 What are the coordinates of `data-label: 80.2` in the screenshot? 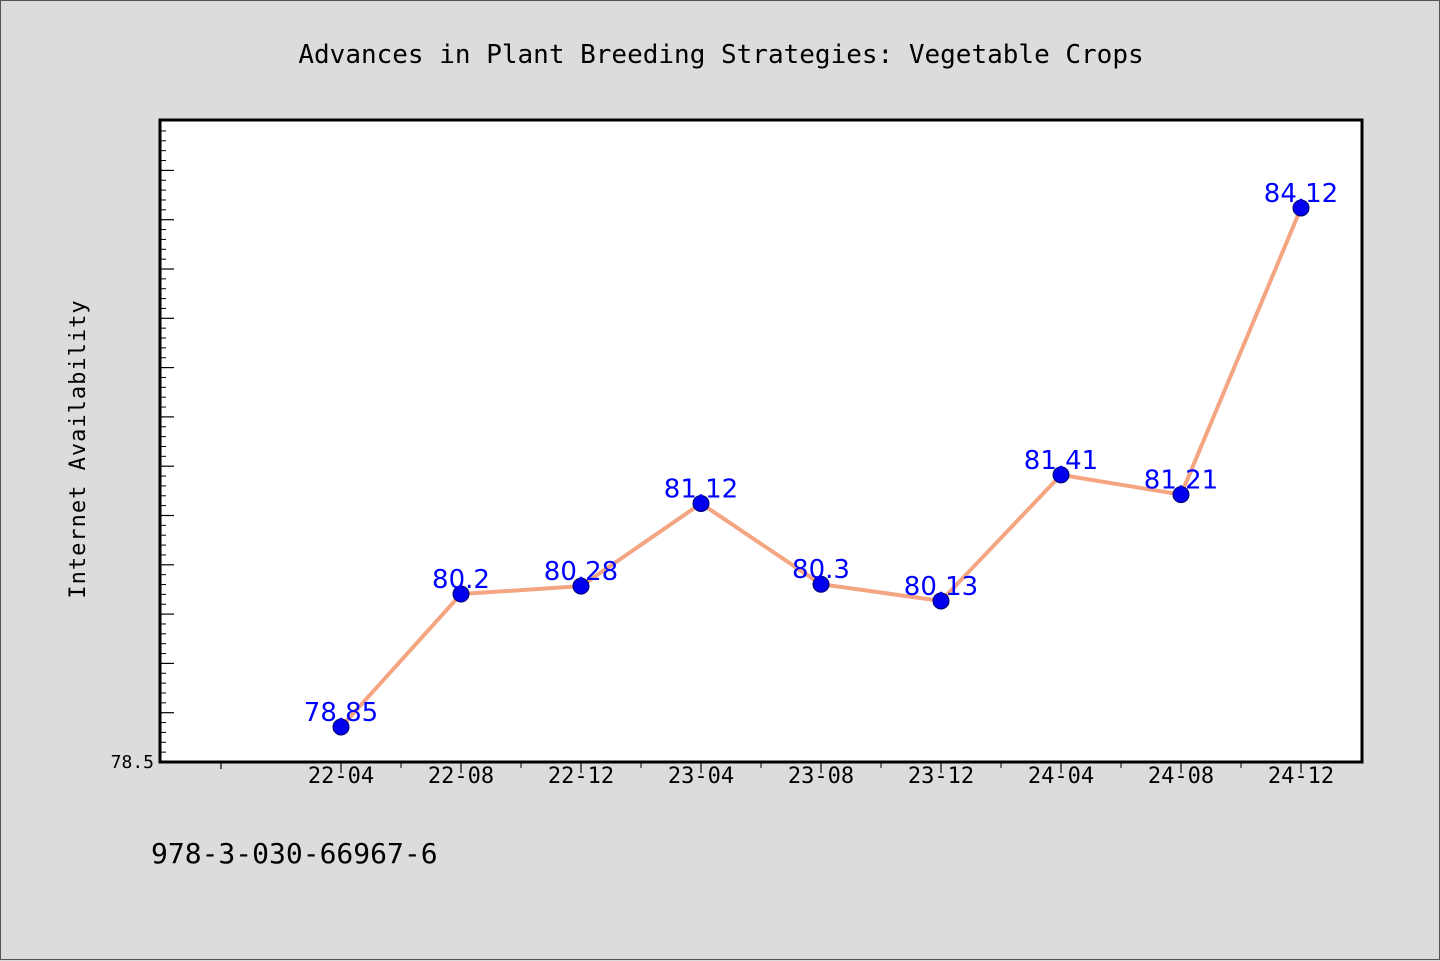 It's located at (461, 580).